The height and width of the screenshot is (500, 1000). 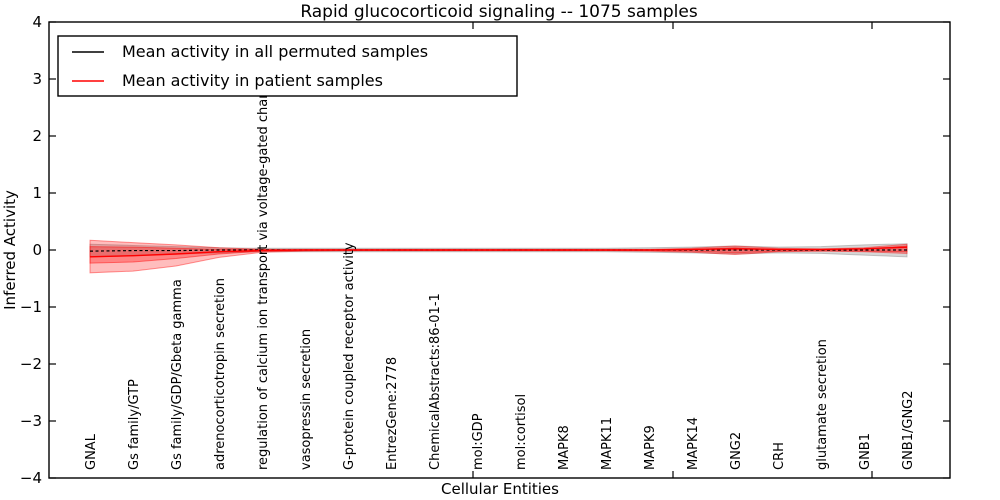 I want to click on y-tick-label: −2, so click(x=31, y=364).